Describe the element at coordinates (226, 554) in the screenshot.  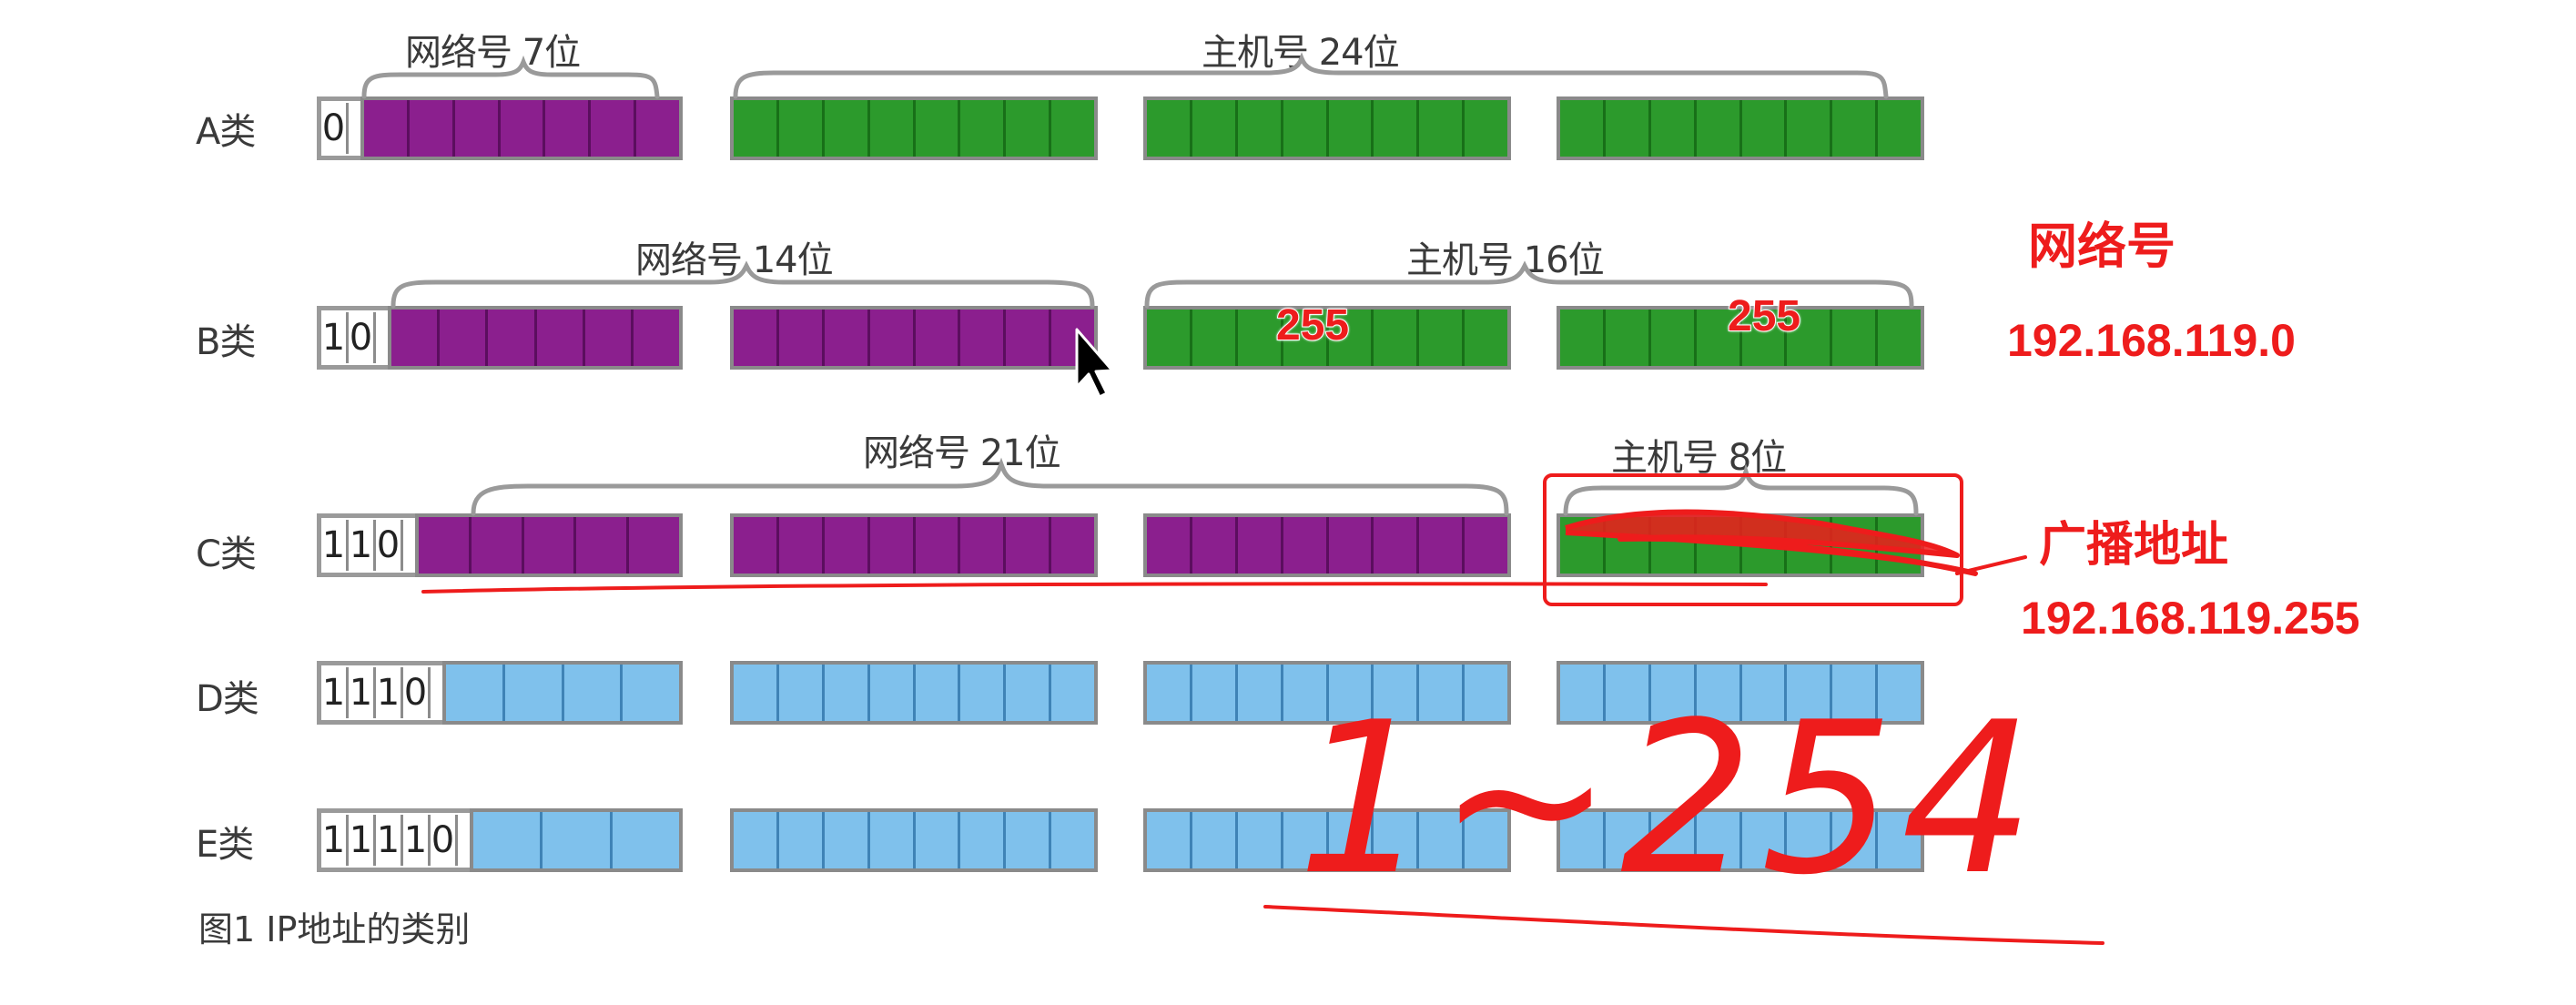
I see `class-c-label: C类` at that location.